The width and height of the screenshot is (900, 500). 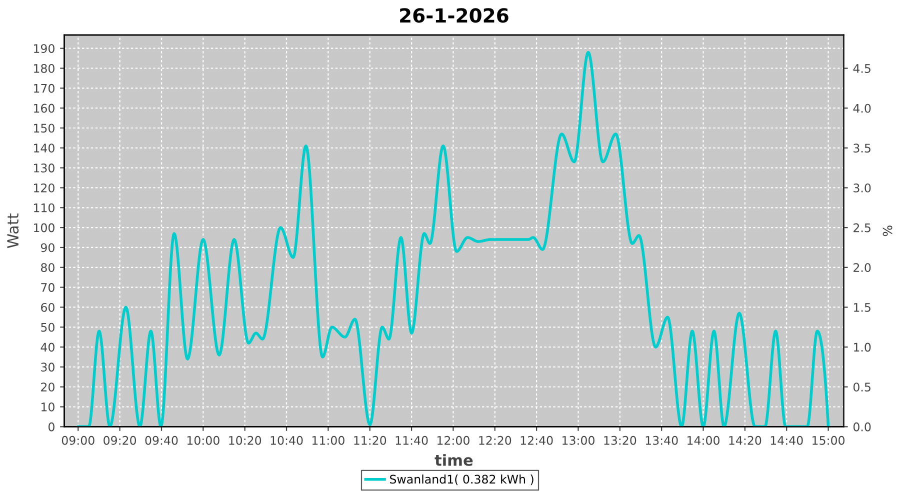 I want to click on x-tick-label: 11:20, so click(x=370, y=440).